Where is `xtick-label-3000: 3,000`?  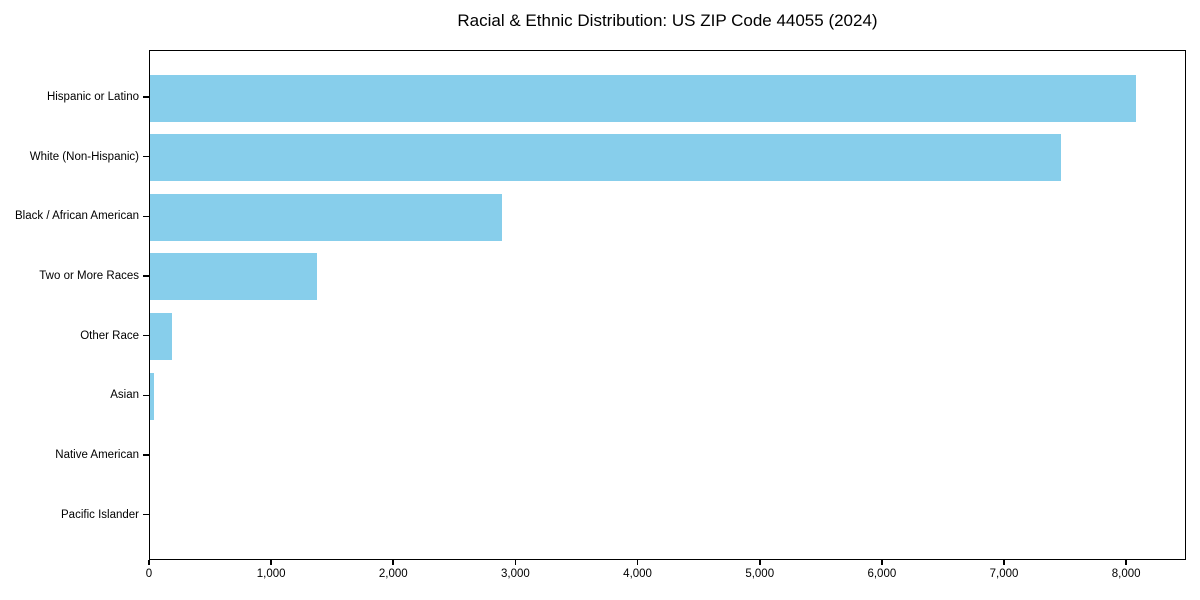
xtick-label-3000: 3,000 is located at coordinates (515, 574).